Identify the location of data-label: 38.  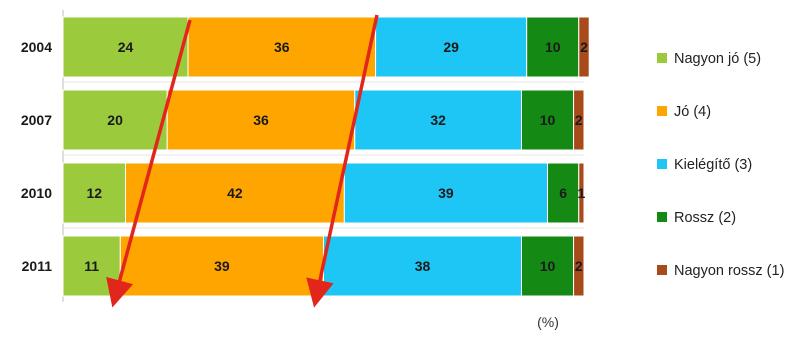
(423, 266).